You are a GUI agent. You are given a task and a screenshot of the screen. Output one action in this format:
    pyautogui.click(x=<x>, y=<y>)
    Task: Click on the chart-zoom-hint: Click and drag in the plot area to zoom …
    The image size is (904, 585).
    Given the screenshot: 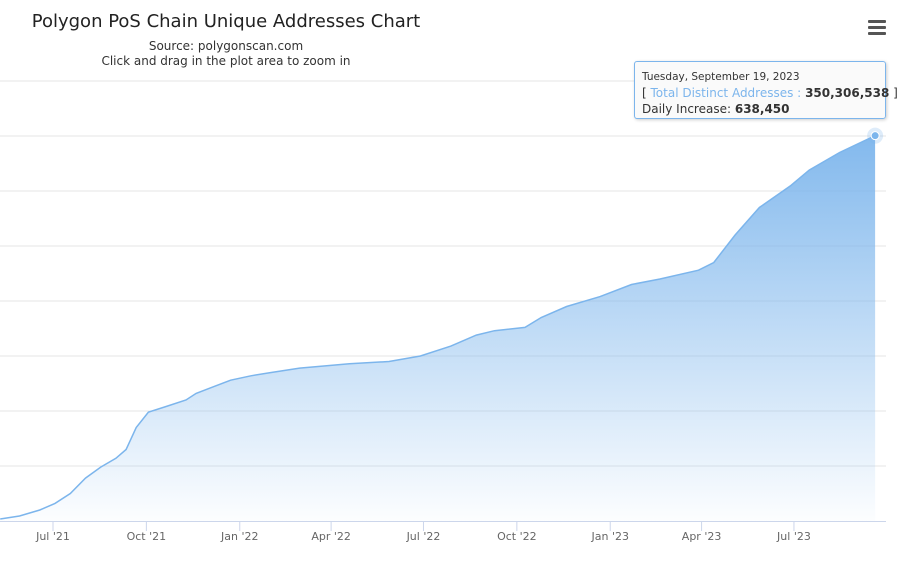 What is the action you would take?
    pyautogui.click(x=226, y=61)
    